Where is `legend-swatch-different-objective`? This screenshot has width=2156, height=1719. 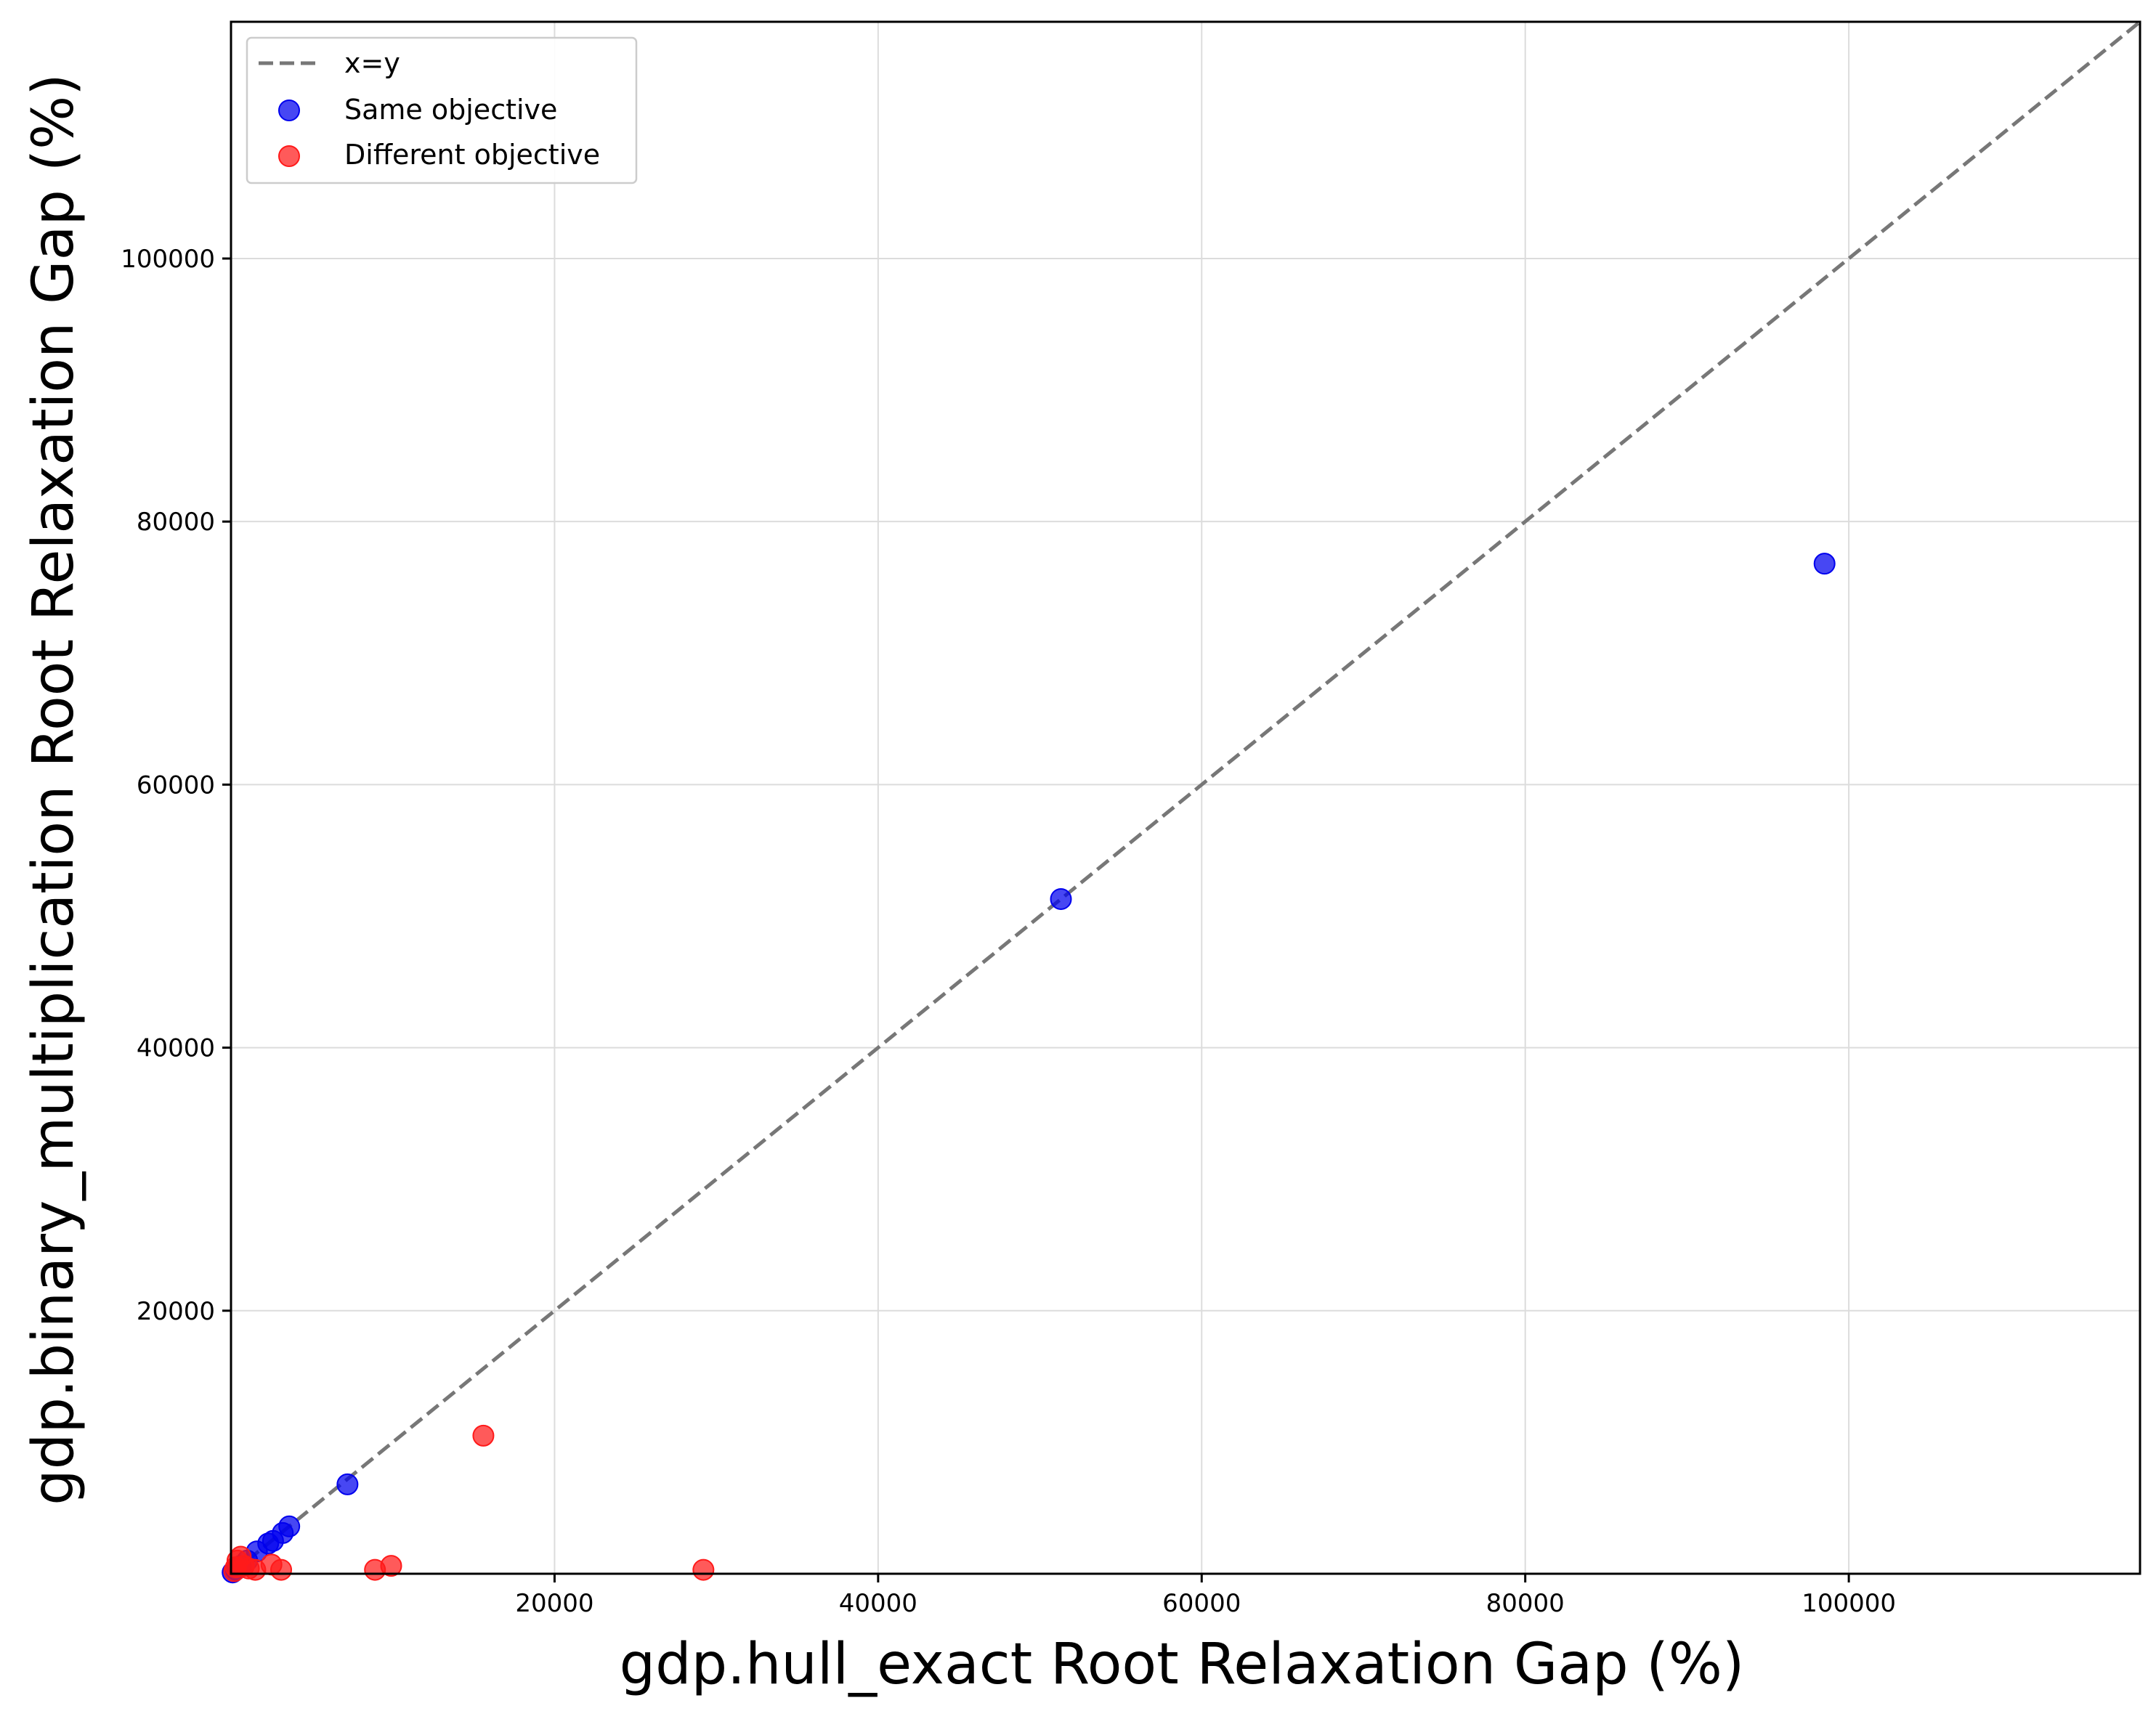 legend-swatch-different-objective is located at coordinates (289, 156).